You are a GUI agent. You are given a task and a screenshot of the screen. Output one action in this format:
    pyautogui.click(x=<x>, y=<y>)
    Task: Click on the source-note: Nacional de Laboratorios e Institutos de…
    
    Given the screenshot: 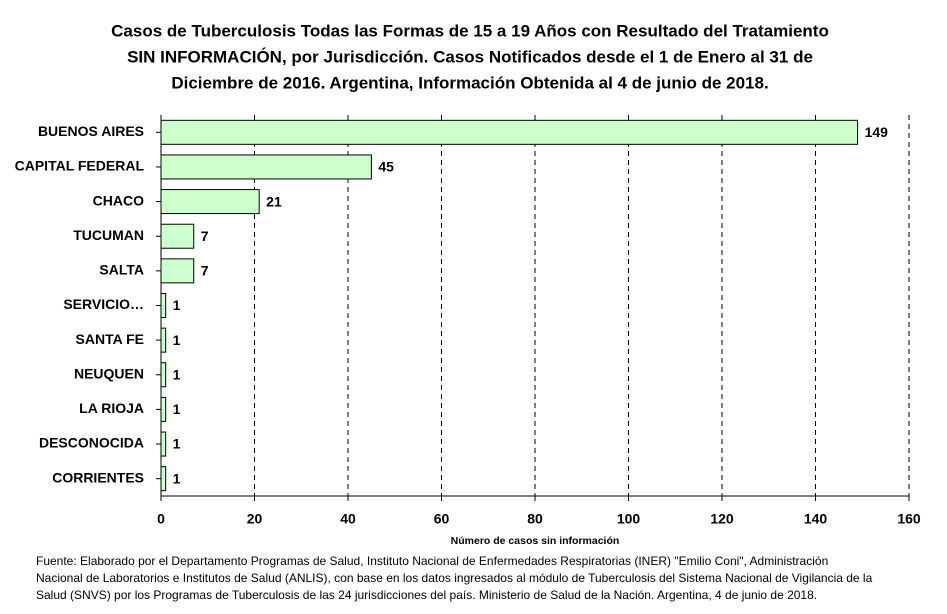 What is the action you would take?
    pyautogui.click(x=454, y=578)
    